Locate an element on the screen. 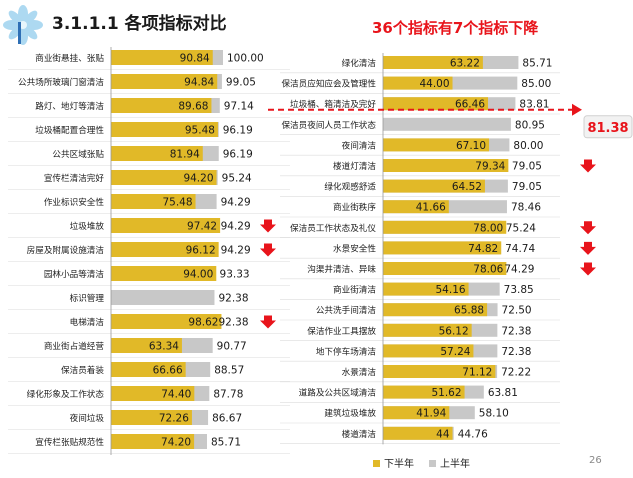 This screenshot has height=478, width=633. category-label: 绿化形象及工作状态 is located at coordinates (66, 394).